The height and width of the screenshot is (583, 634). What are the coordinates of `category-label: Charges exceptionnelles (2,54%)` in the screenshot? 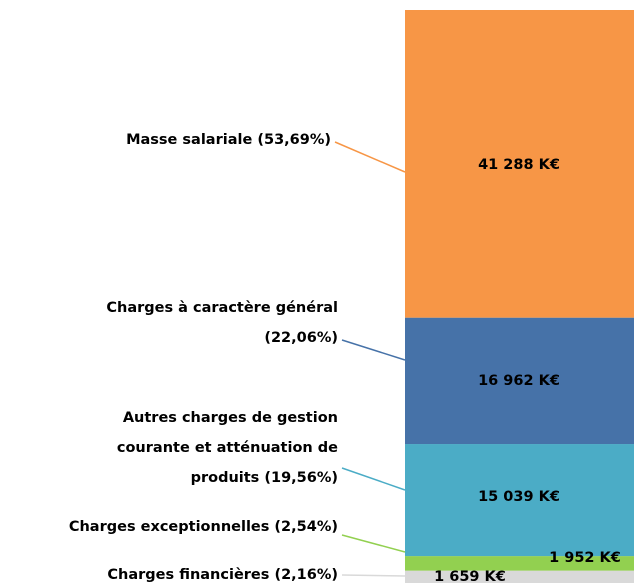 It's located at (203, 527).